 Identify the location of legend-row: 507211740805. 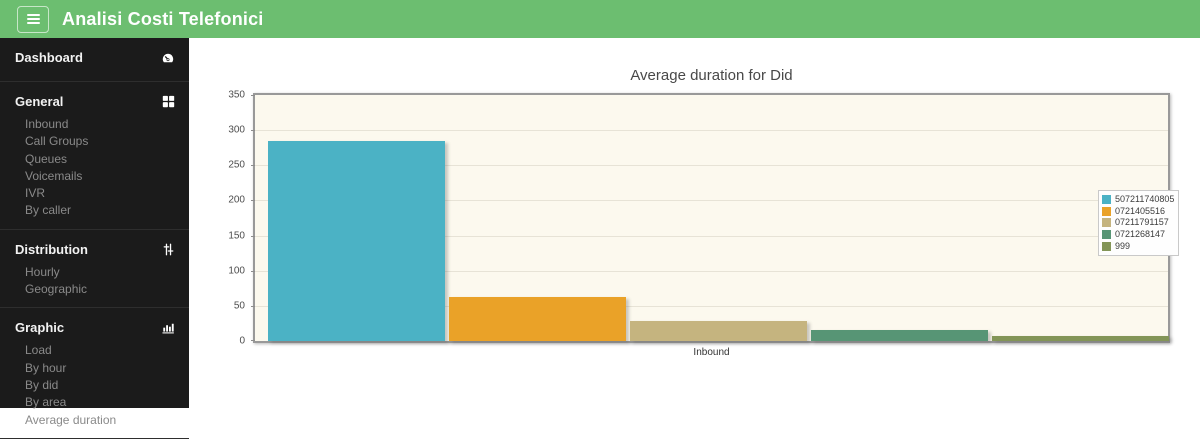
(1138, 200).